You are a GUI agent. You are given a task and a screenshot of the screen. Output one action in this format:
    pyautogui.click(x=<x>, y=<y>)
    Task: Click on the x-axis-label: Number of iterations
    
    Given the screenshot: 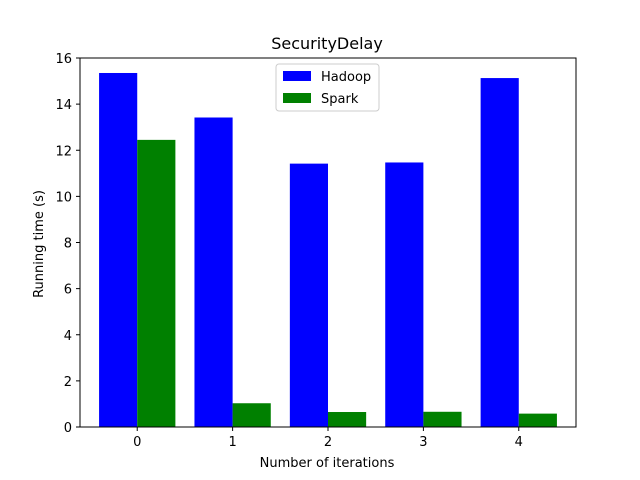 What is the action you would take?
    pyautogui.click(x=327, y=463)
    